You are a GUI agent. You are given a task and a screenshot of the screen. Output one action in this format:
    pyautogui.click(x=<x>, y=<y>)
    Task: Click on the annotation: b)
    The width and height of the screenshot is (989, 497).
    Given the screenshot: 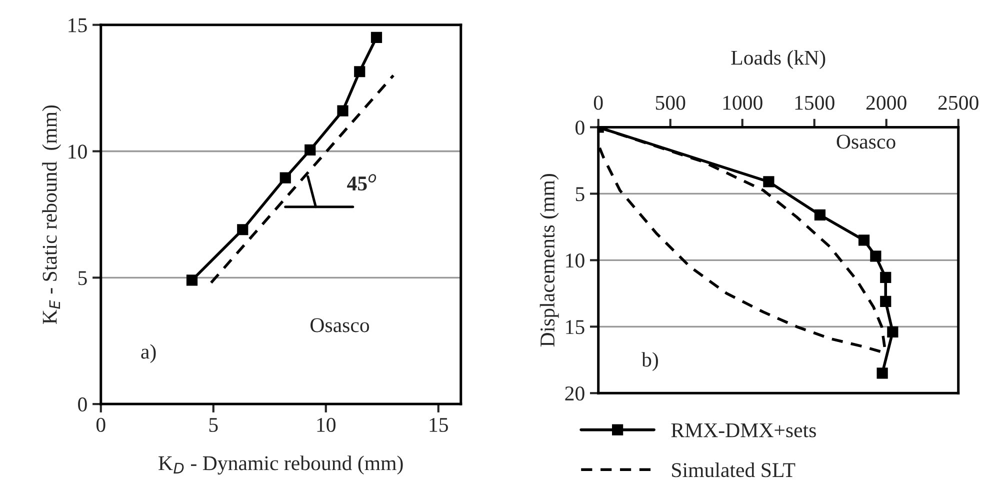 What is the action you would take?
    pyautogui.click(x=650, y=361)
    